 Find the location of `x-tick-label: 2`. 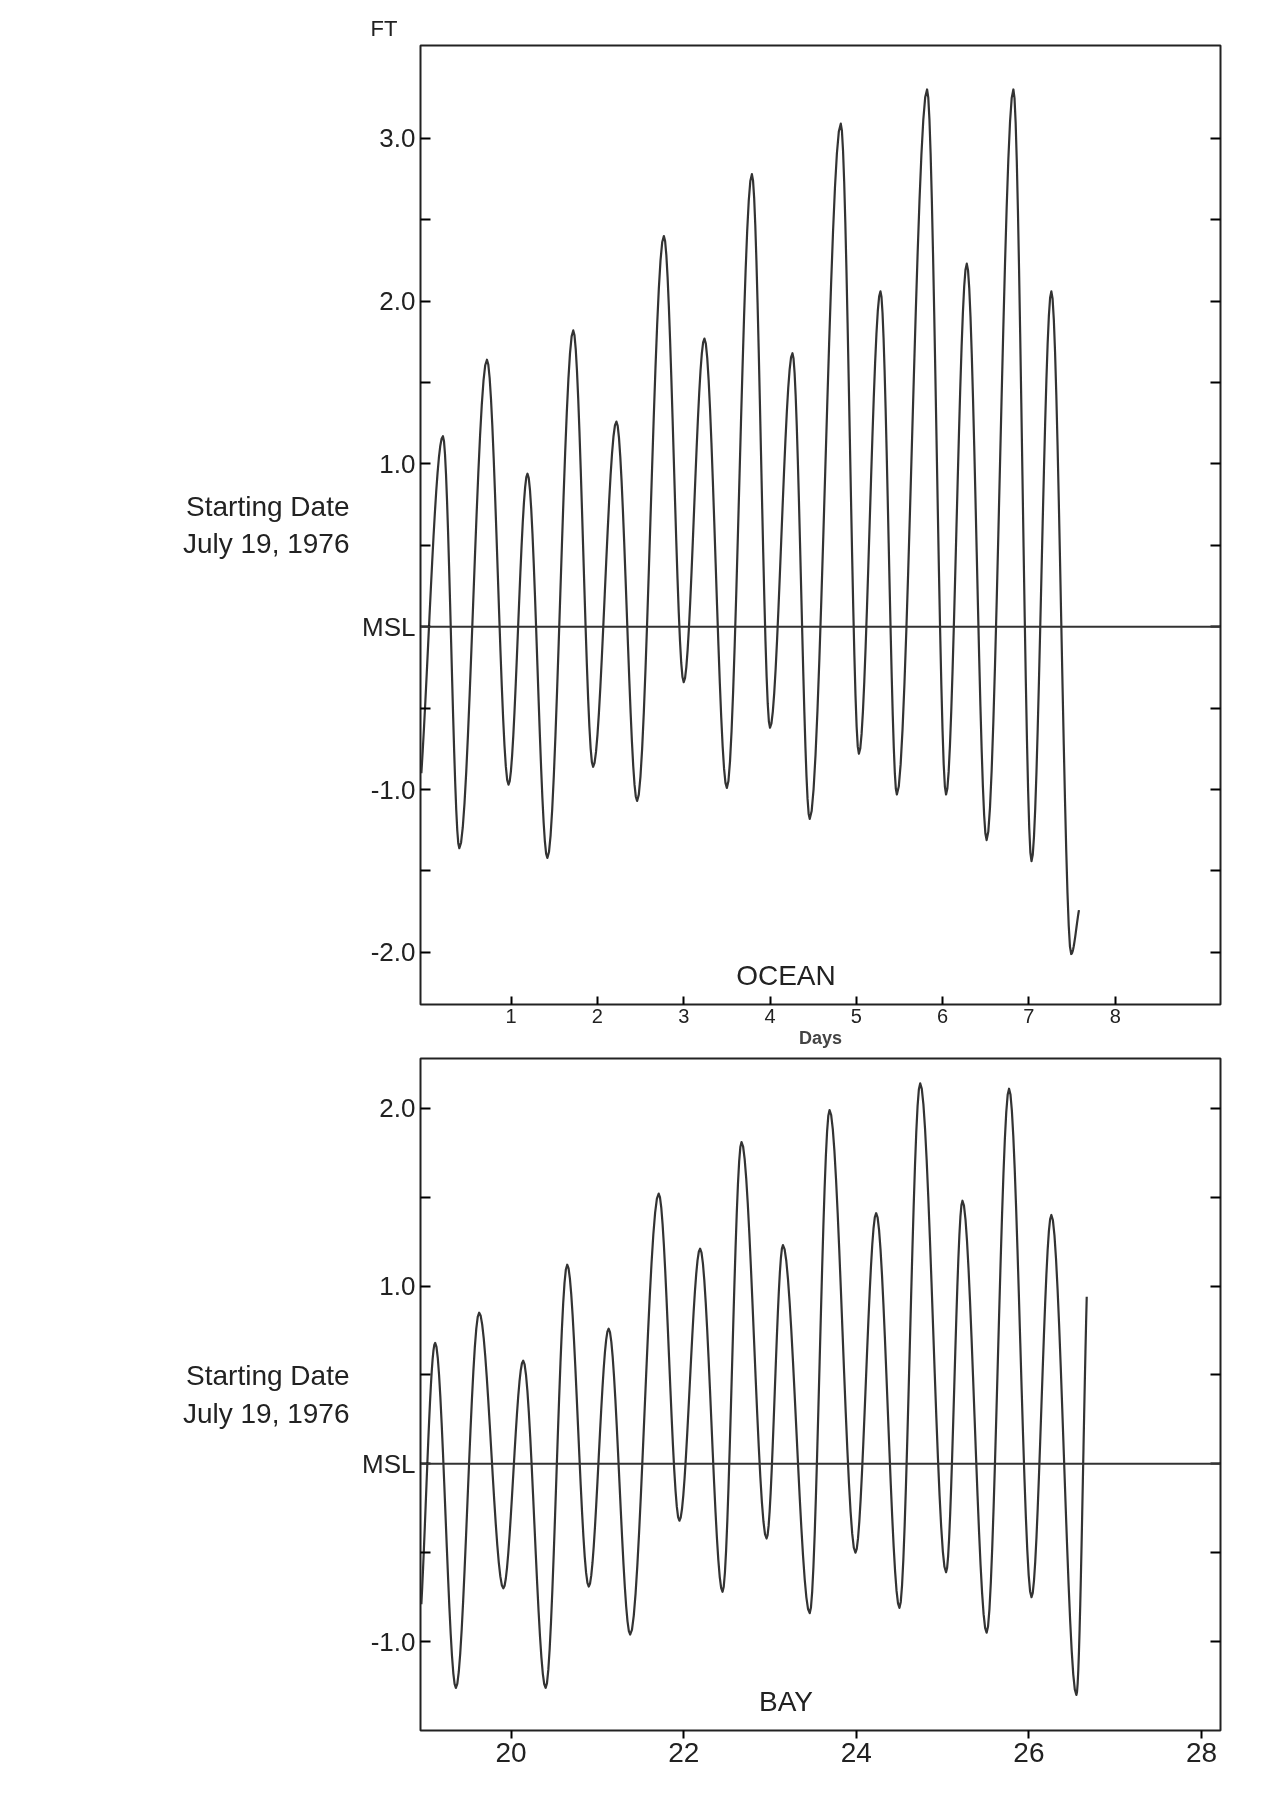

x-tick-label: 2 is located at coordinates (597, 1015).